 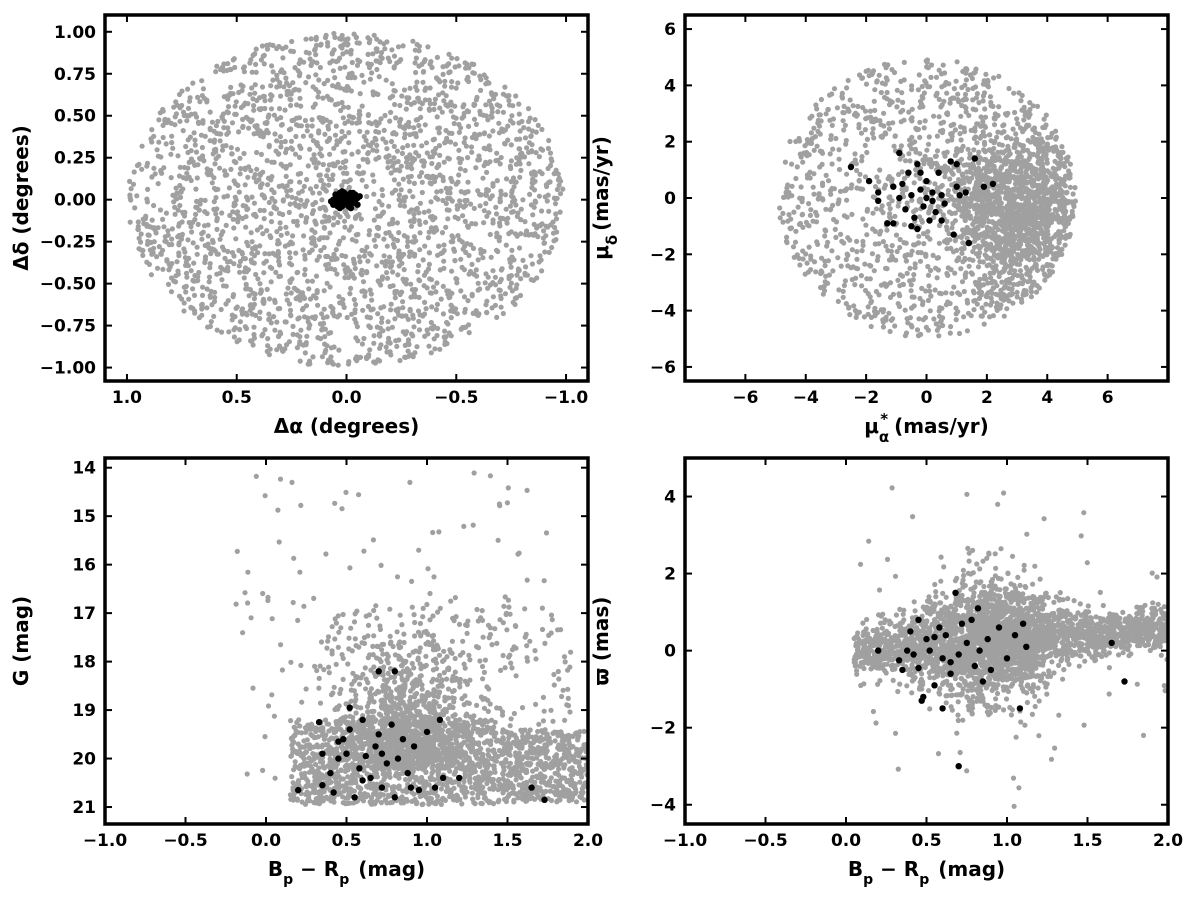 I want to click on x-tick-label: 0.5, so click(x=237, y=398).